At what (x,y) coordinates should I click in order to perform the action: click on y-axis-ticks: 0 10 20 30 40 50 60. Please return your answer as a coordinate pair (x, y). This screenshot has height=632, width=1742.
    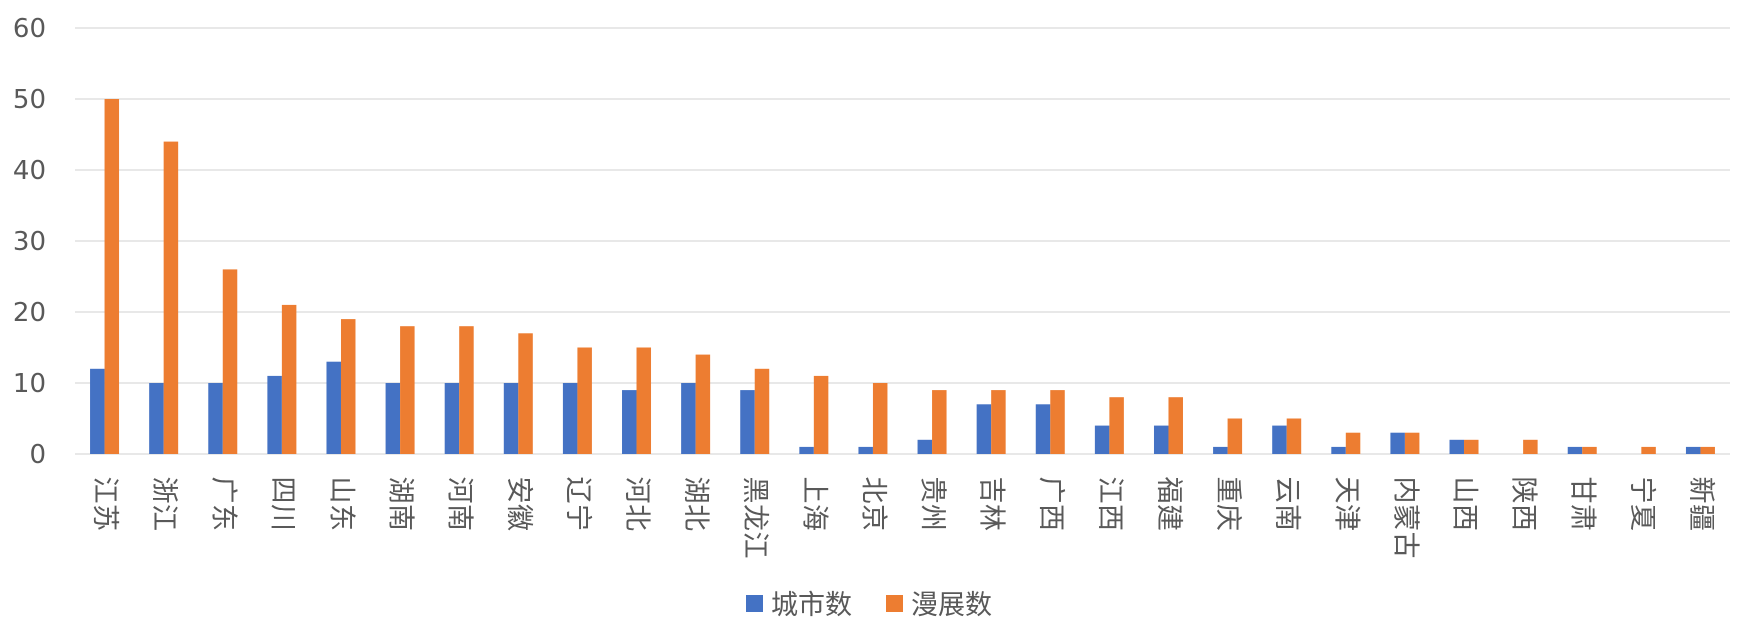
    Looking at the image, I should click on (29, 242).